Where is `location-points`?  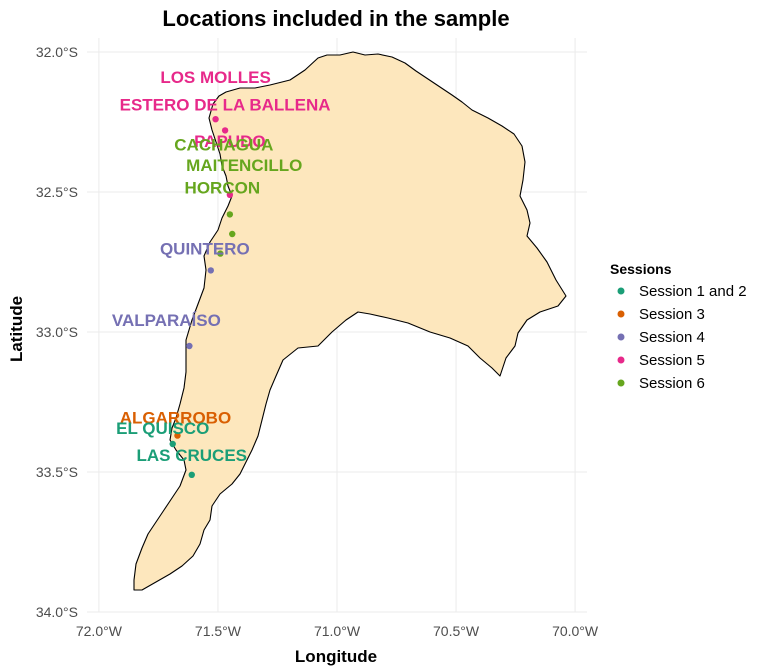 location-points is located at coordinates (202, 297).